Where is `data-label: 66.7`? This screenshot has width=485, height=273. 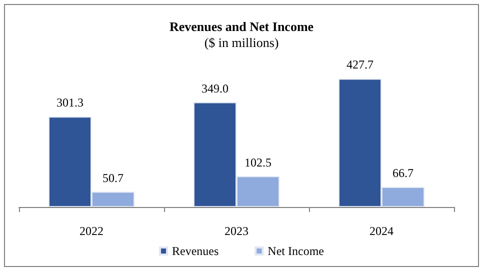 data-label: 66.7 is located at coordinates (403, 173).